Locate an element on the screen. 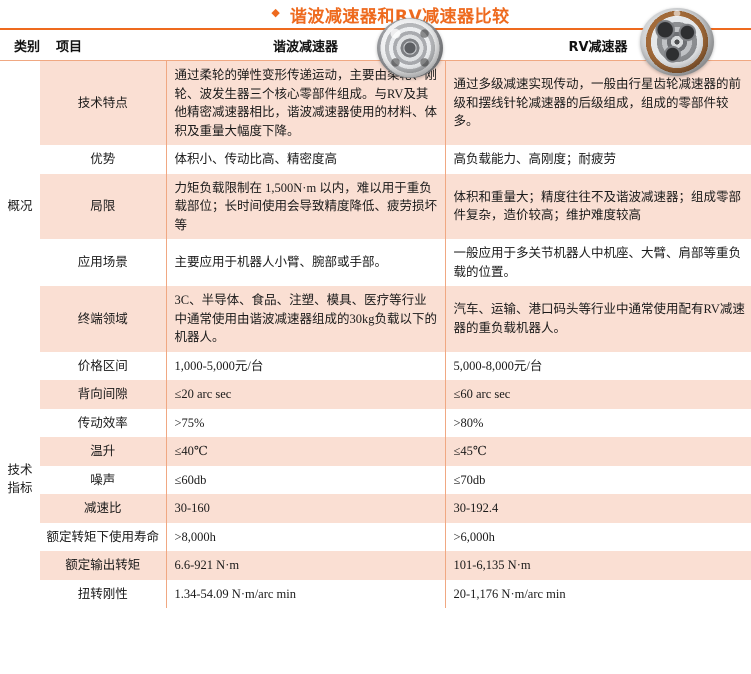  cell-rv: 30-192.4 is located at coordinates (597, 508).